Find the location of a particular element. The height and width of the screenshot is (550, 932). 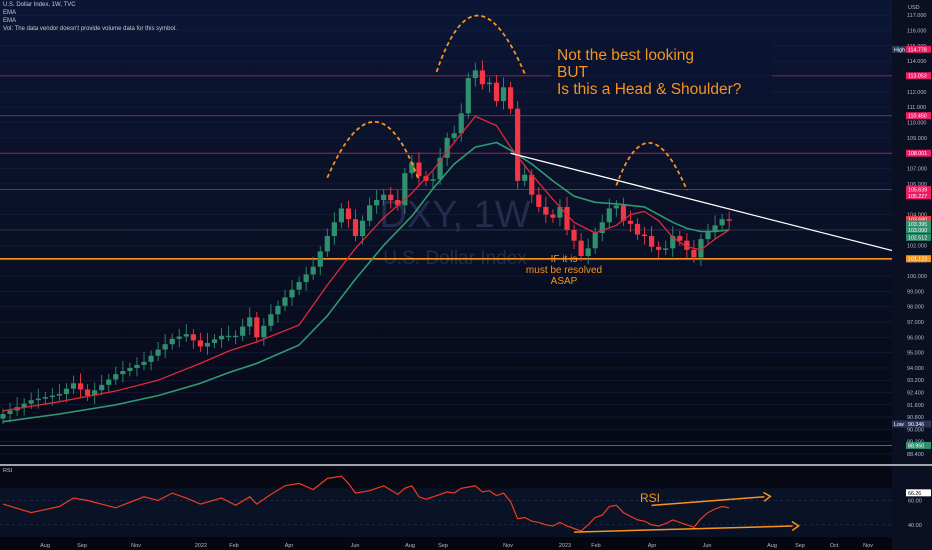

x-tick-label: Apr is located at coordinates (289, 546).